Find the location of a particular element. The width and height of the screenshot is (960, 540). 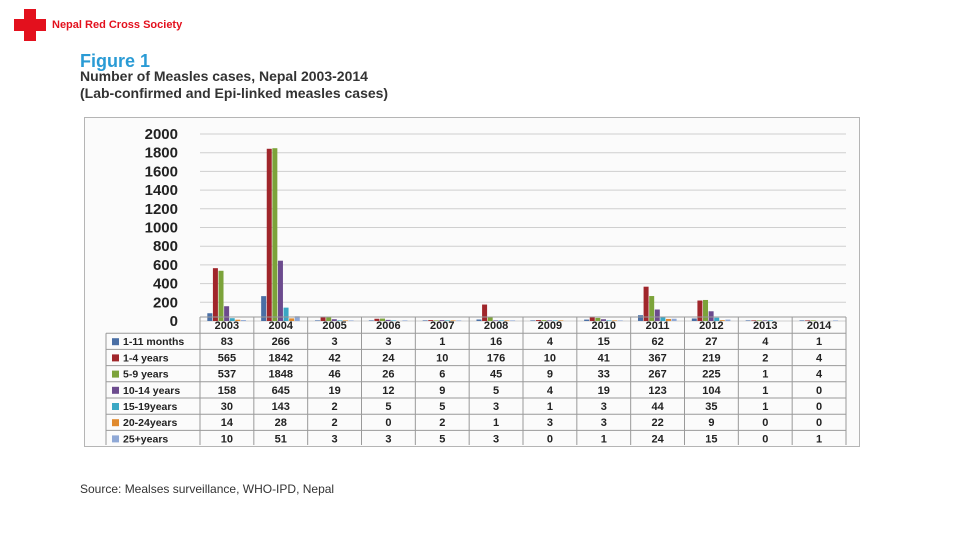

legend-label: 25+years is located at coordinates (145, 439).